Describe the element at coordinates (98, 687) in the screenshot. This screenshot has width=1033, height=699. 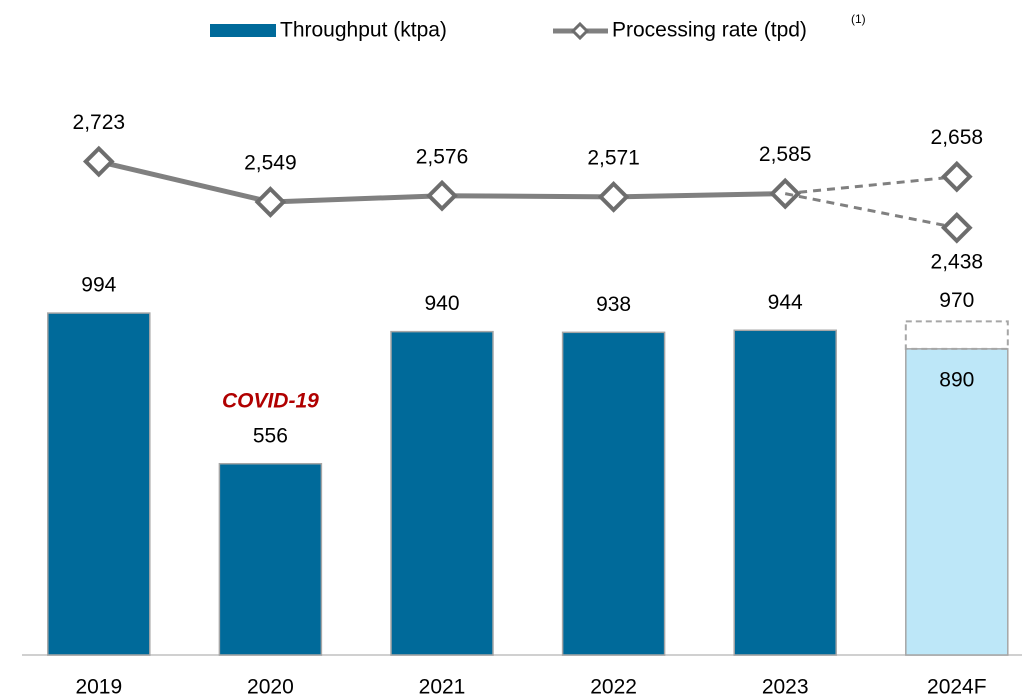
I see `x-tick-label: 2019` at that location.